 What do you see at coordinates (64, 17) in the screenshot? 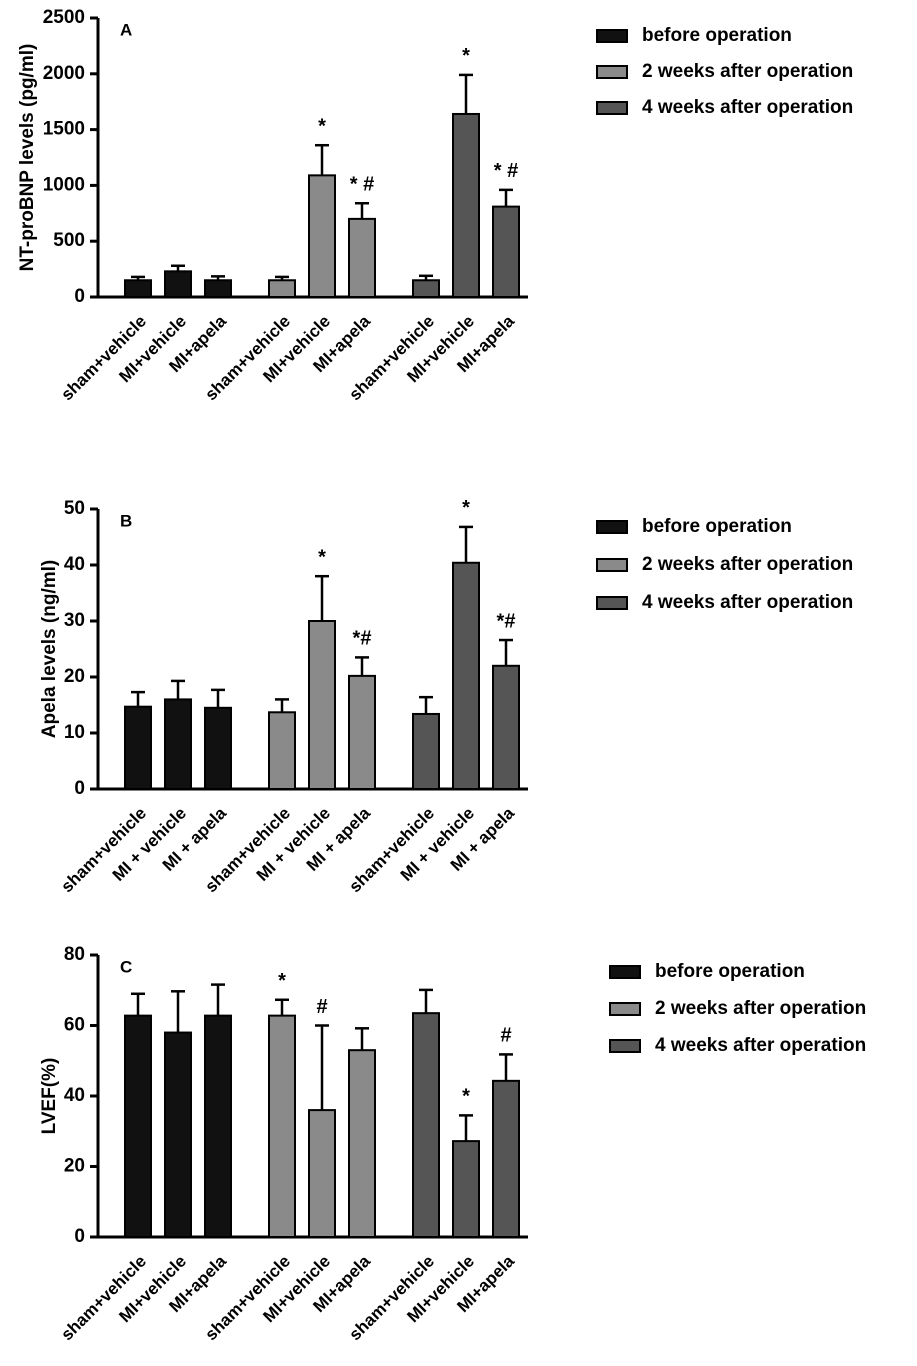
I see `y-tick-label: 2500` at bounding box center [64, 17].